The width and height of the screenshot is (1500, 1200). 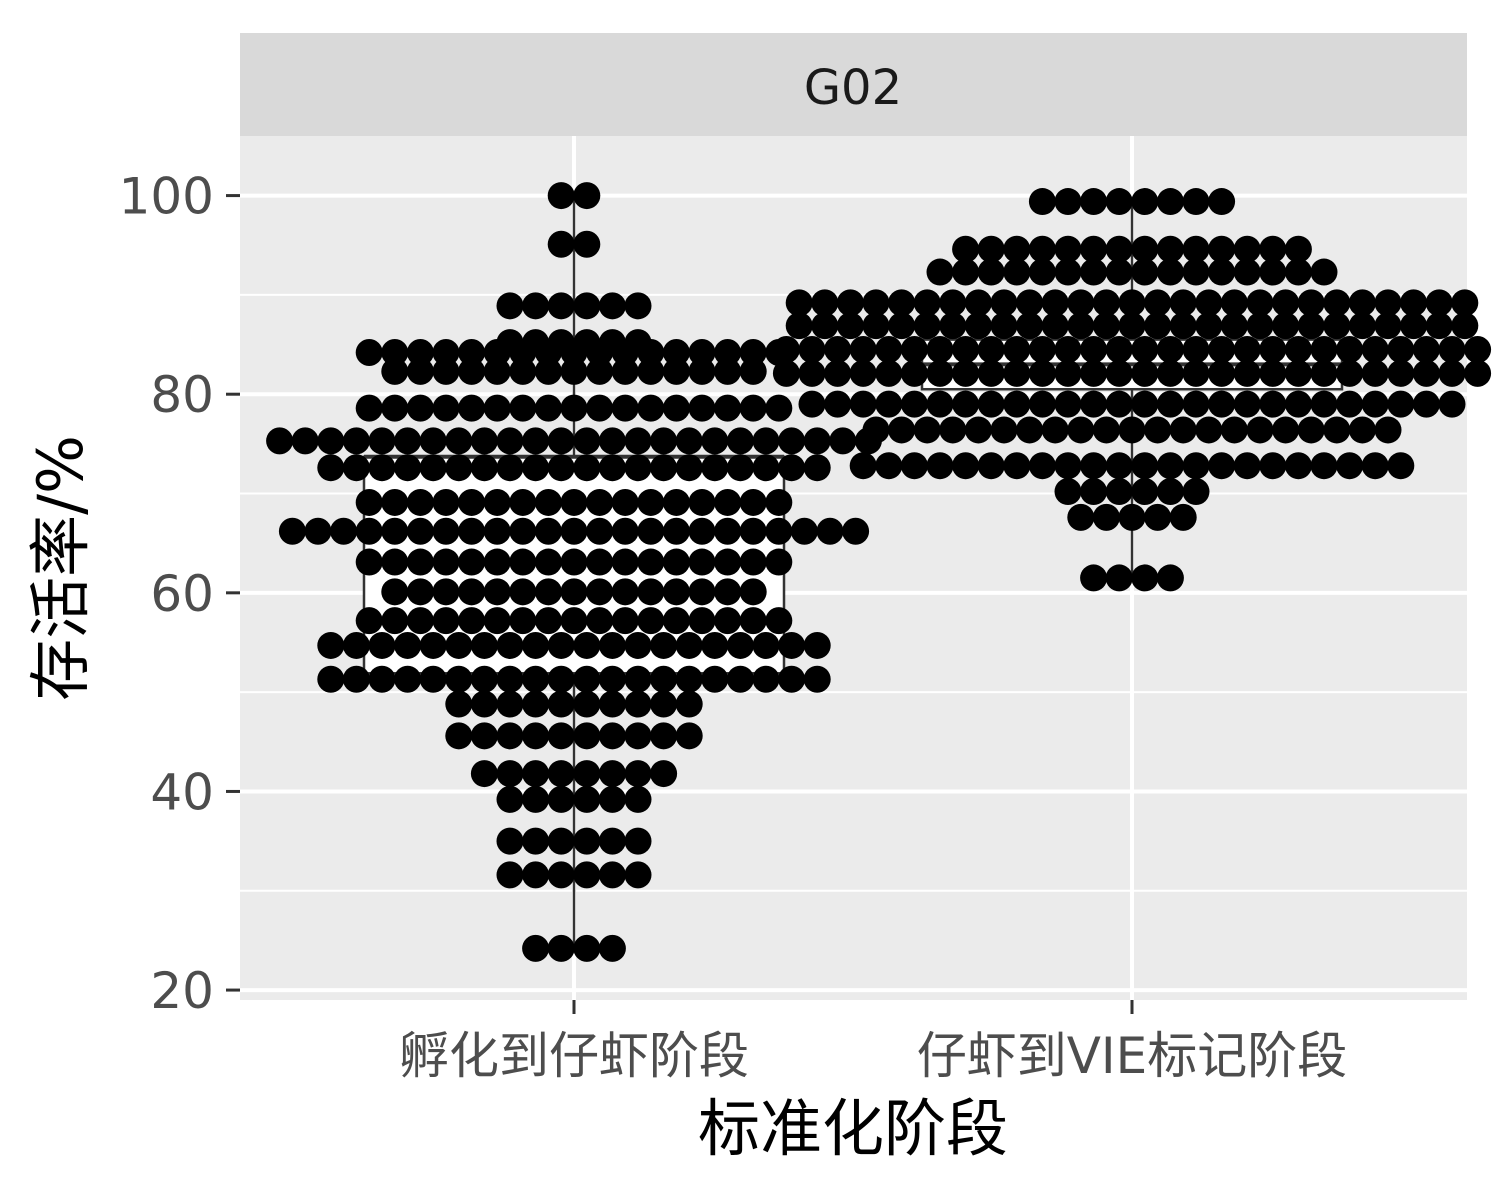 What do you see at coordinates (873, 1042) in the screenshot?
I see `x-axis: 孵化到仔虾阶段 仔虾到VIE标记阶段` at bounding box center [873, 1042].